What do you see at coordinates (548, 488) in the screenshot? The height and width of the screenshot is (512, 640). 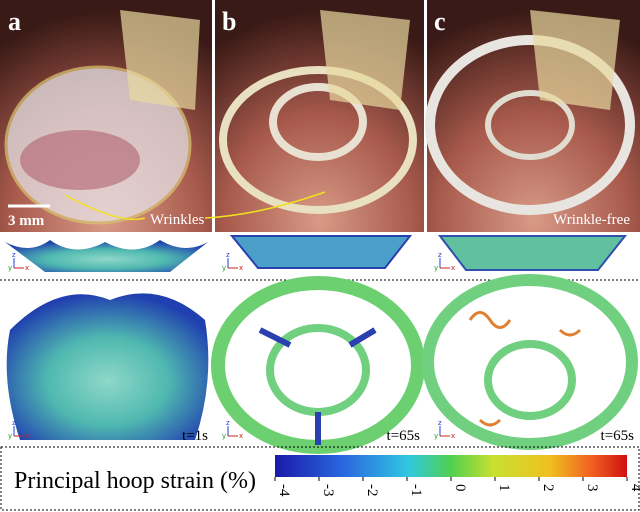 I see `colorbar-tick-label: 2` at bounding box center [548, 488].